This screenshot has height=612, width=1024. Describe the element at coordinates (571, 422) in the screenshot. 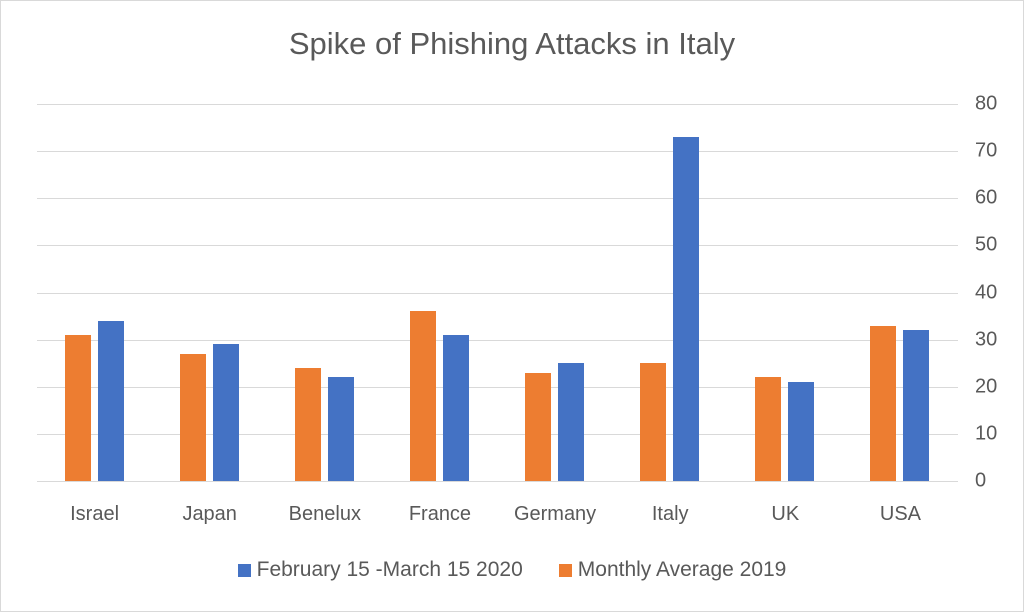

I see `bar-germany-feb-mar-2020` at that location.